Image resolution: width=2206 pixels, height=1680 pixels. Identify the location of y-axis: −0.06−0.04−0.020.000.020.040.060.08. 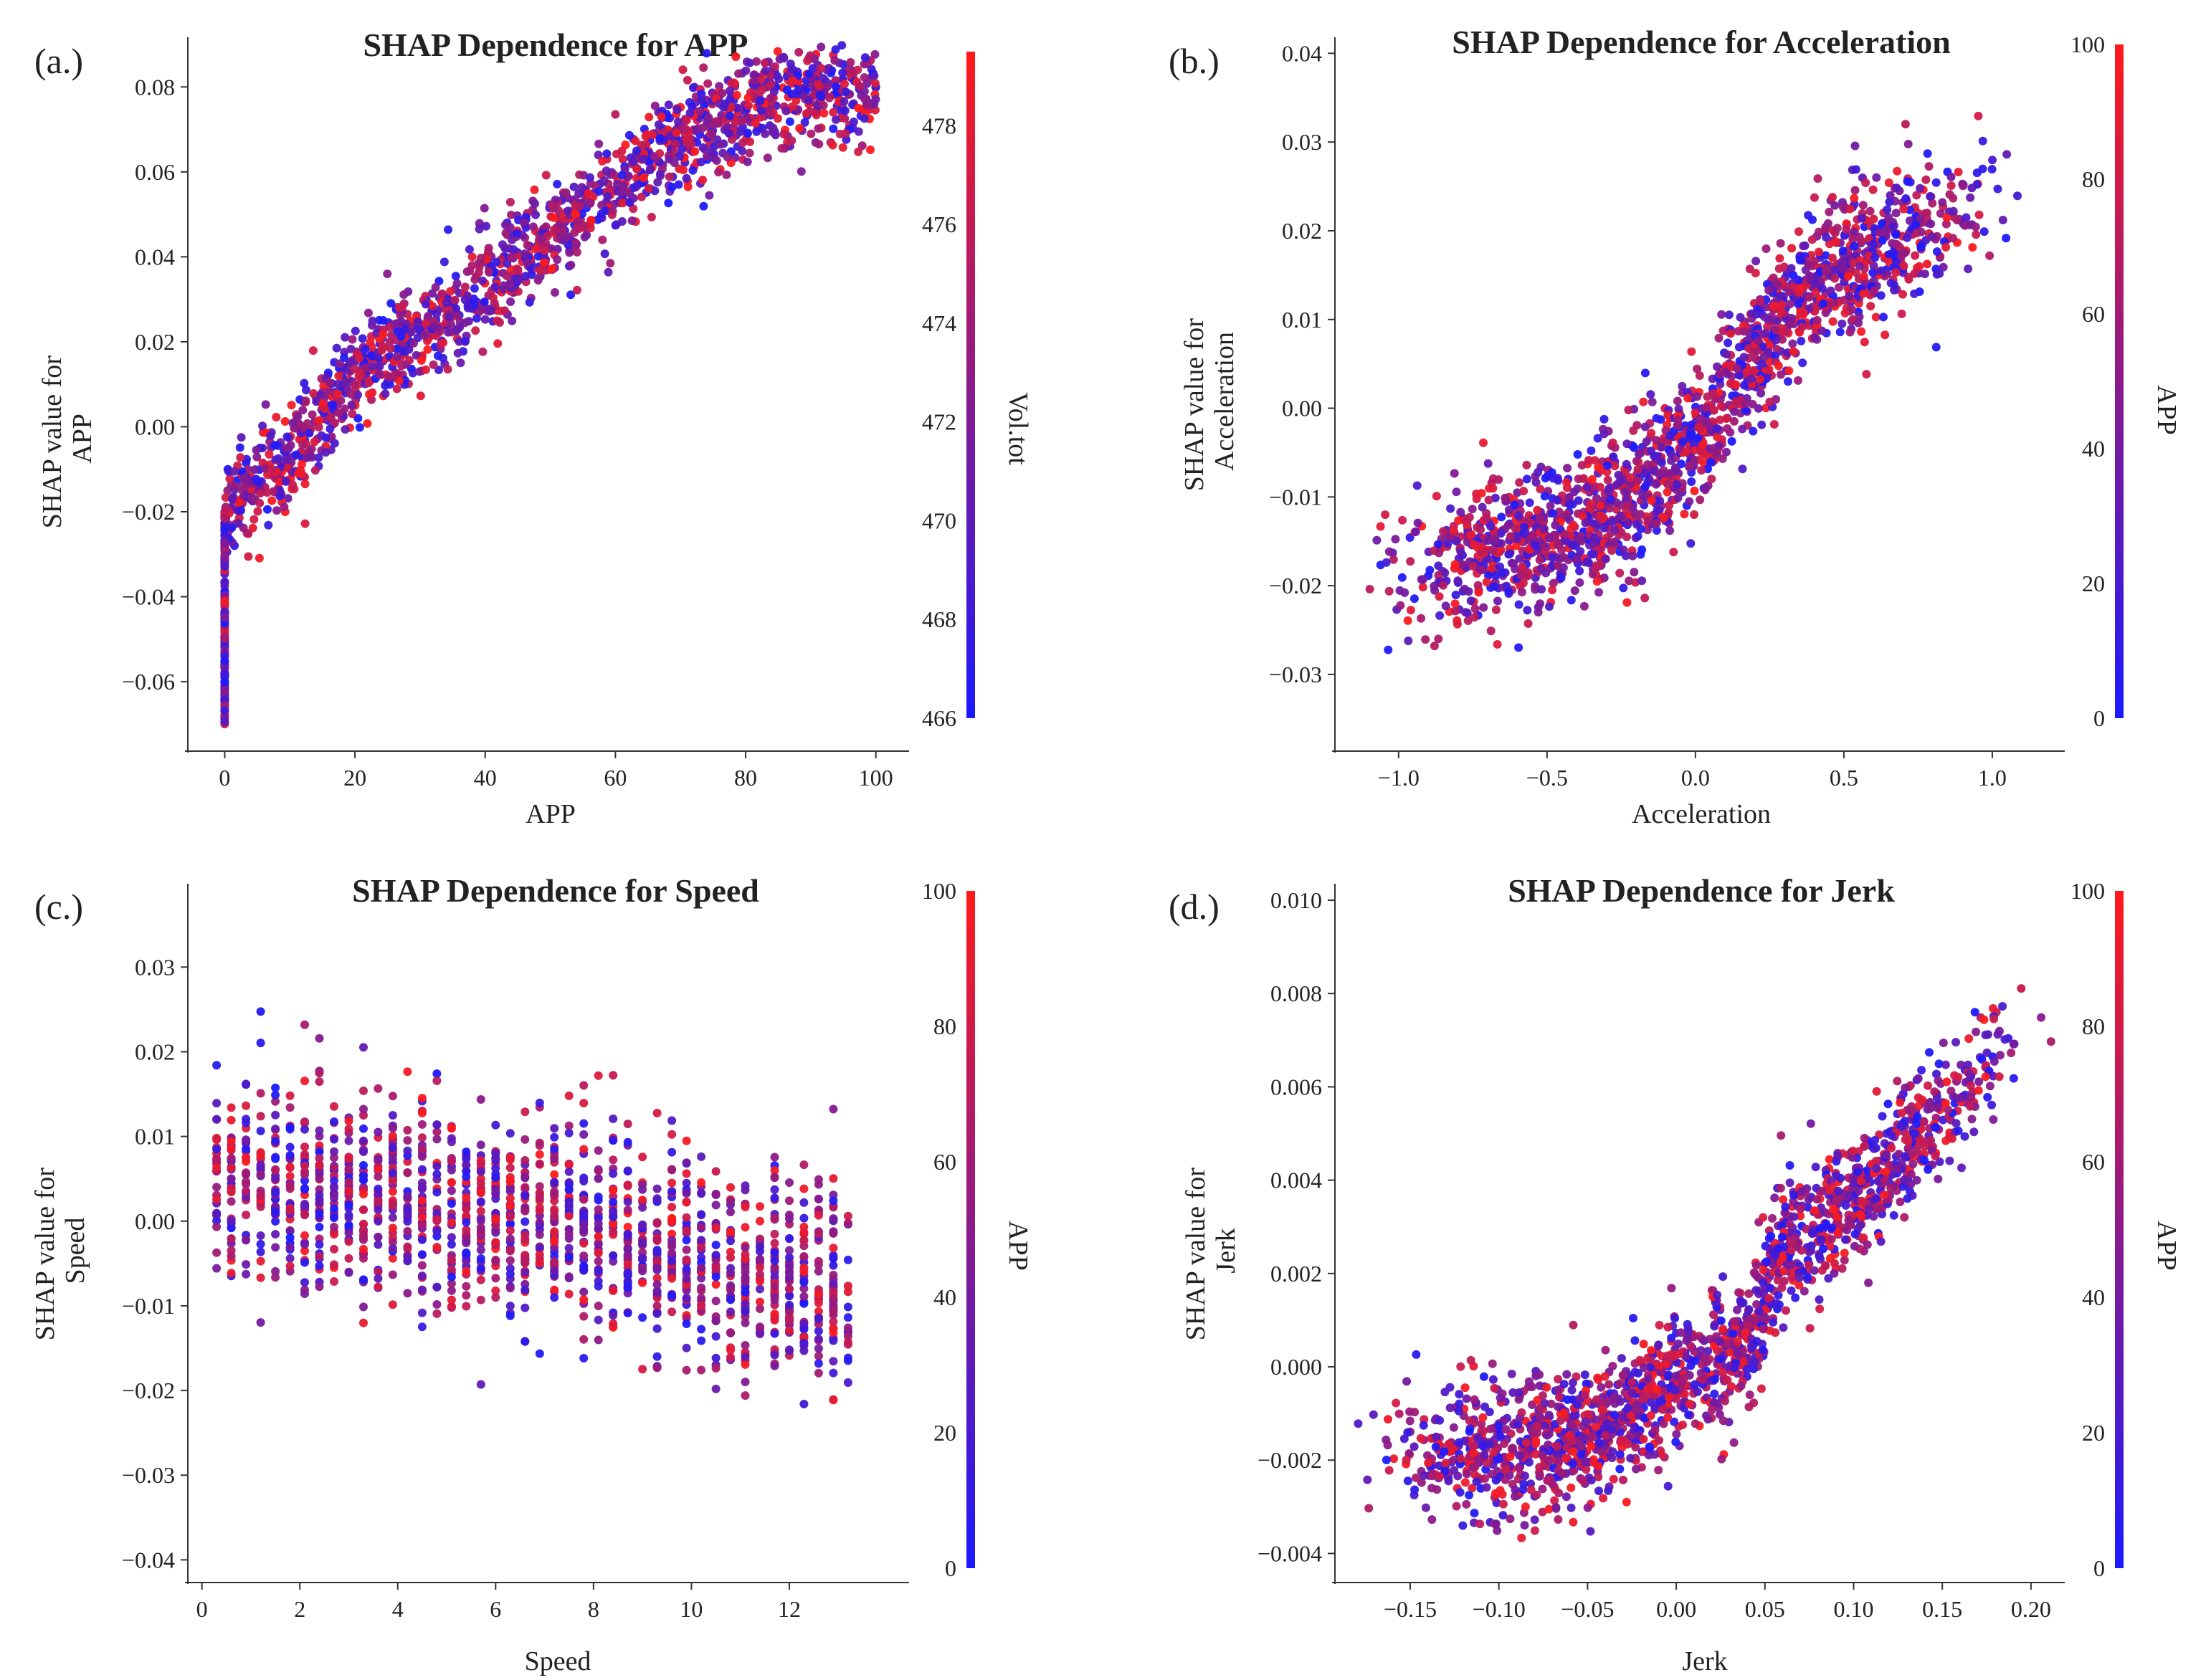
(155, 395).